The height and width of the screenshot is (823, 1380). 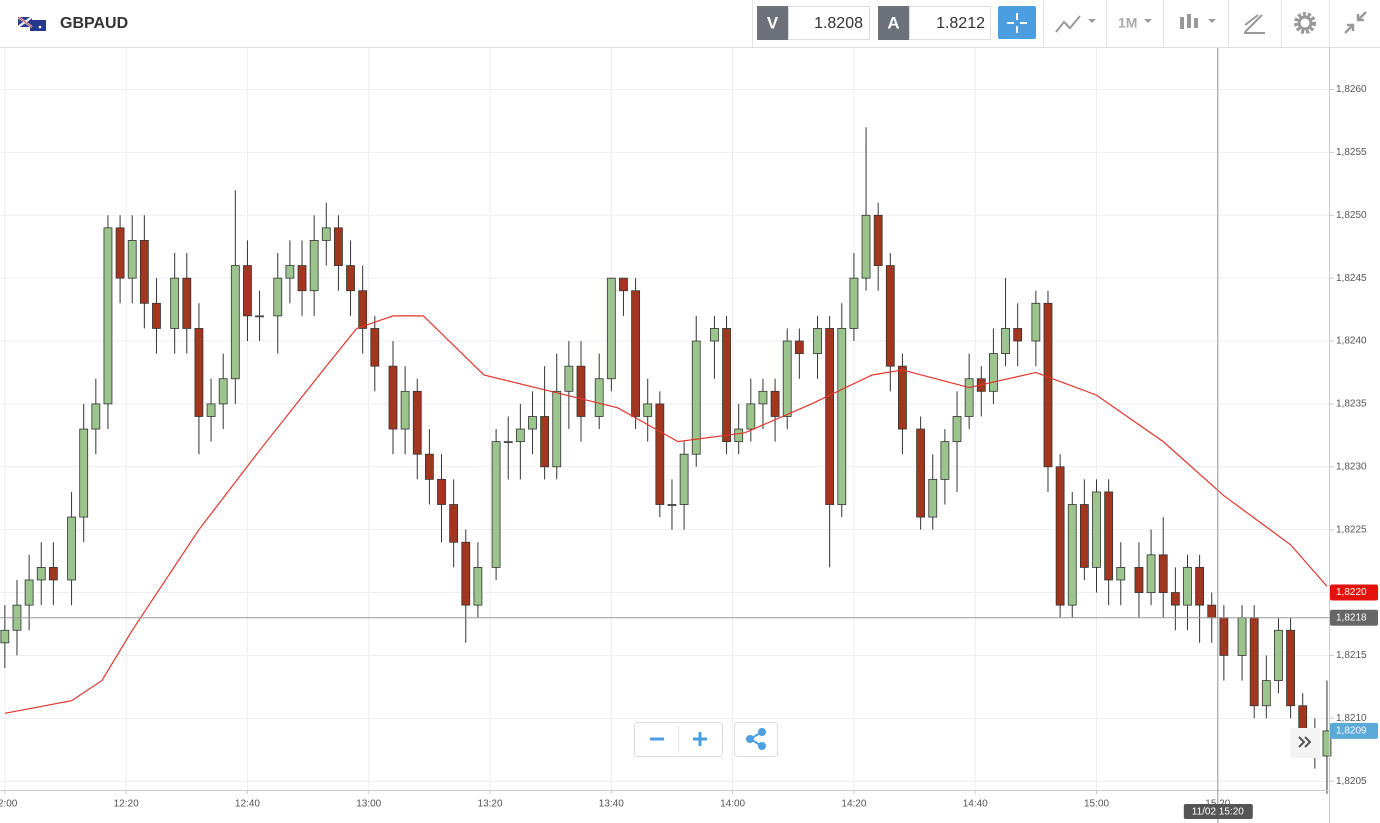 What do you see at coordinates (1351, 466) in the screenshot?
I see `y-tick-label: 1,8230` at bounding box center [1351, 466].